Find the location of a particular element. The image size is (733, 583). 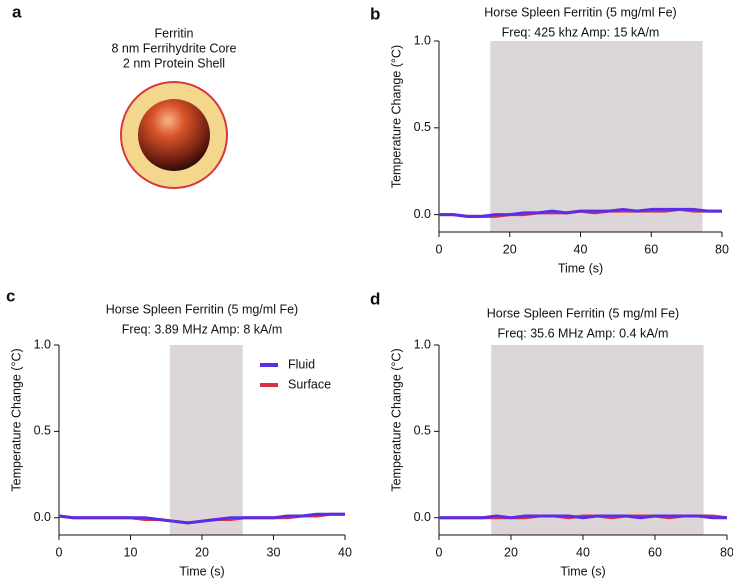

x-tick-label: 10 is located at coordinates (131, 552).